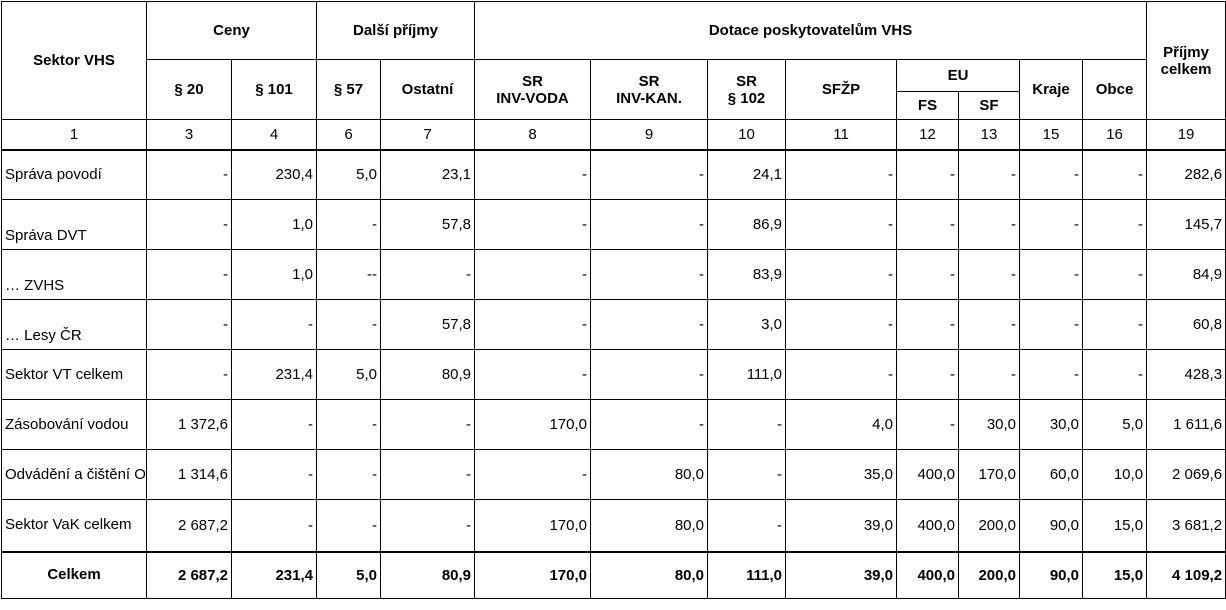 The height and width of the screenshot is (610, 1226). I want to click on index-cell: 1, so click(74, 135).